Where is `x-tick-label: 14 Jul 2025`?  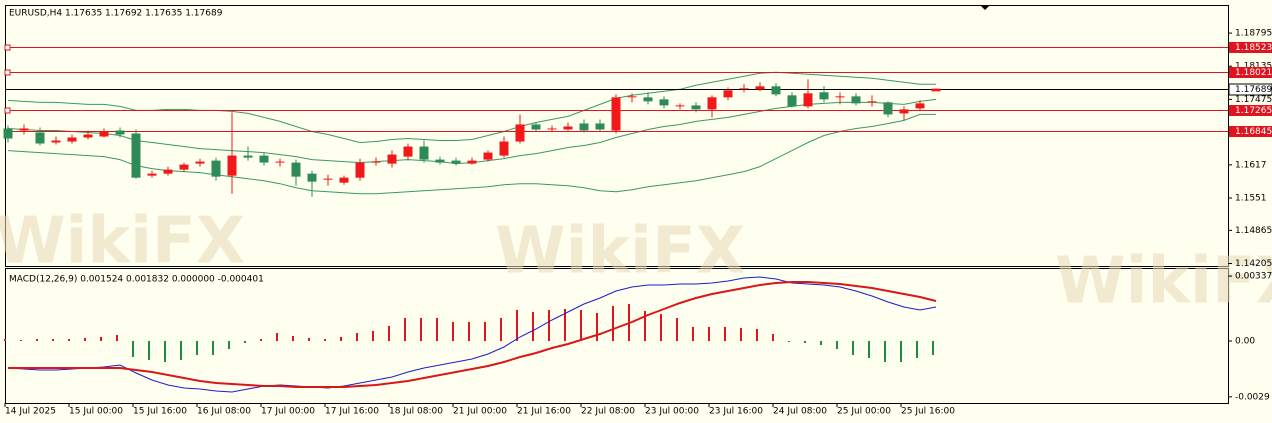
x-tick-label: 14 Jul 2025 is located at coordinates (30, 412).